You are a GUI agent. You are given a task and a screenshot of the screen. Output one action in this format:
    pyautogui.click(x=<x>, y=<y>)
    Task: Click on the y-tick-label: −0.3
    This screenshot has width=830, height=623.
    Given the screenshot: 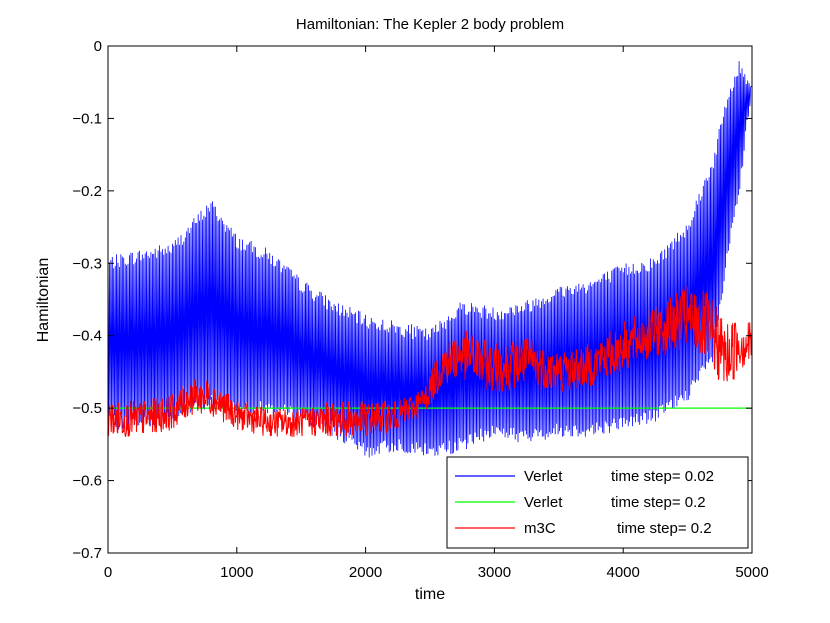 What is the action you would take?
    pyautogui.click(x=87, y=263)
    